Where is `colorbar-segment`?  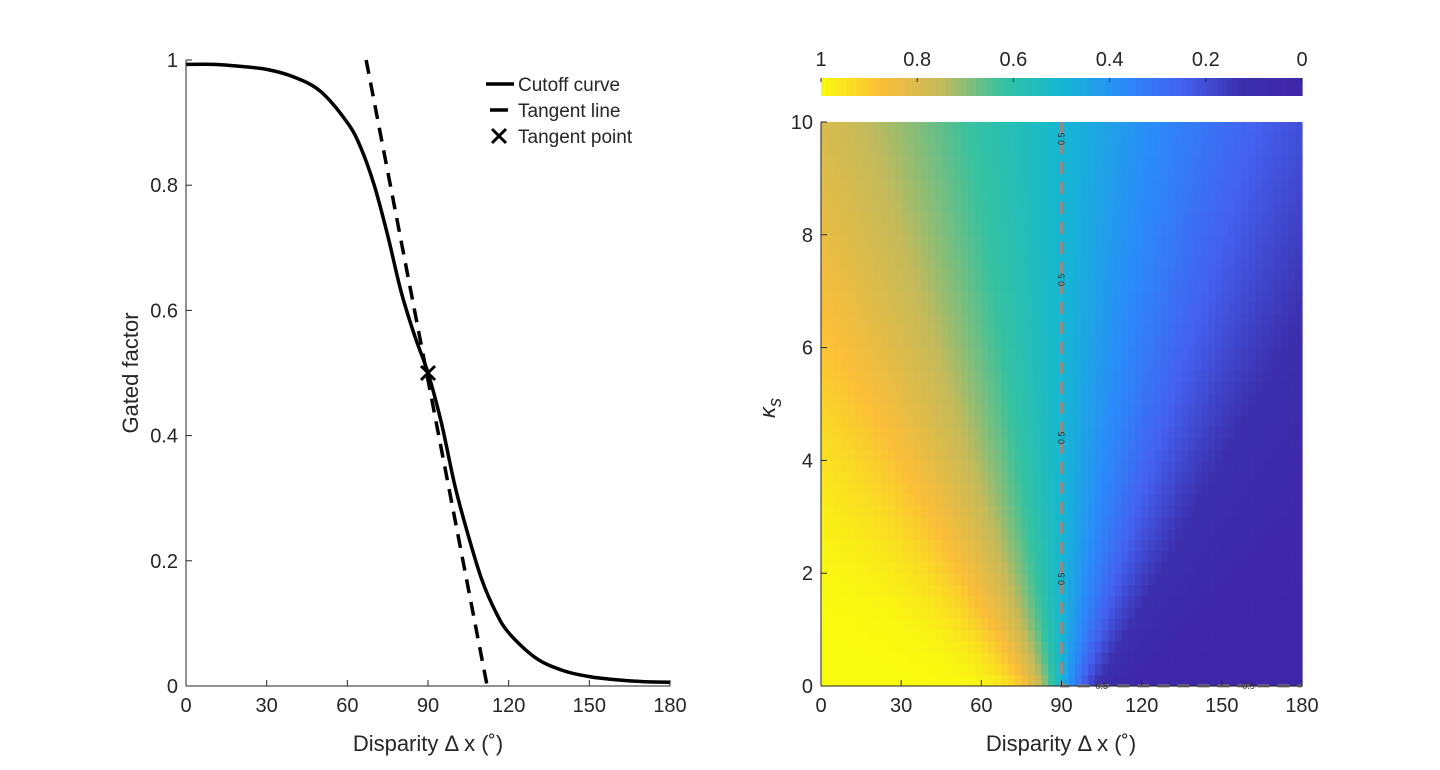
colorbar-segment is located at coordinates (1094, 87).